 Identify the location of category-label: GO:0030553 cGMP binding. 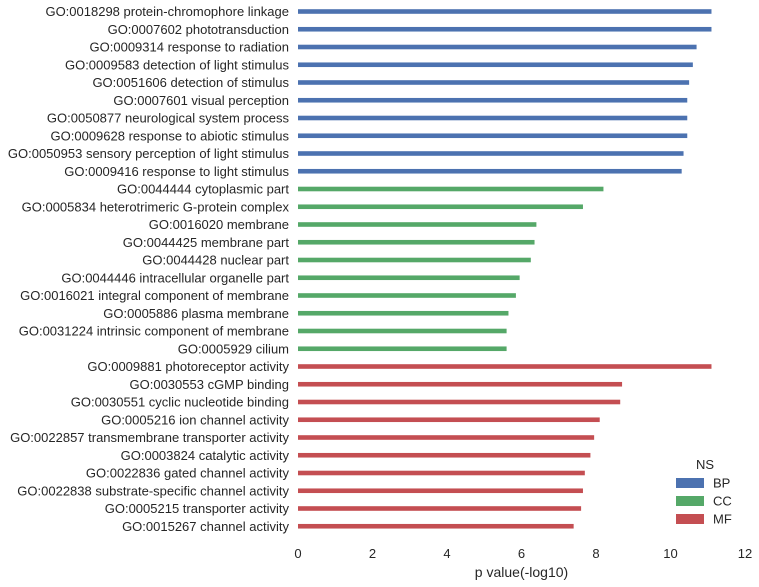
(209, 384).